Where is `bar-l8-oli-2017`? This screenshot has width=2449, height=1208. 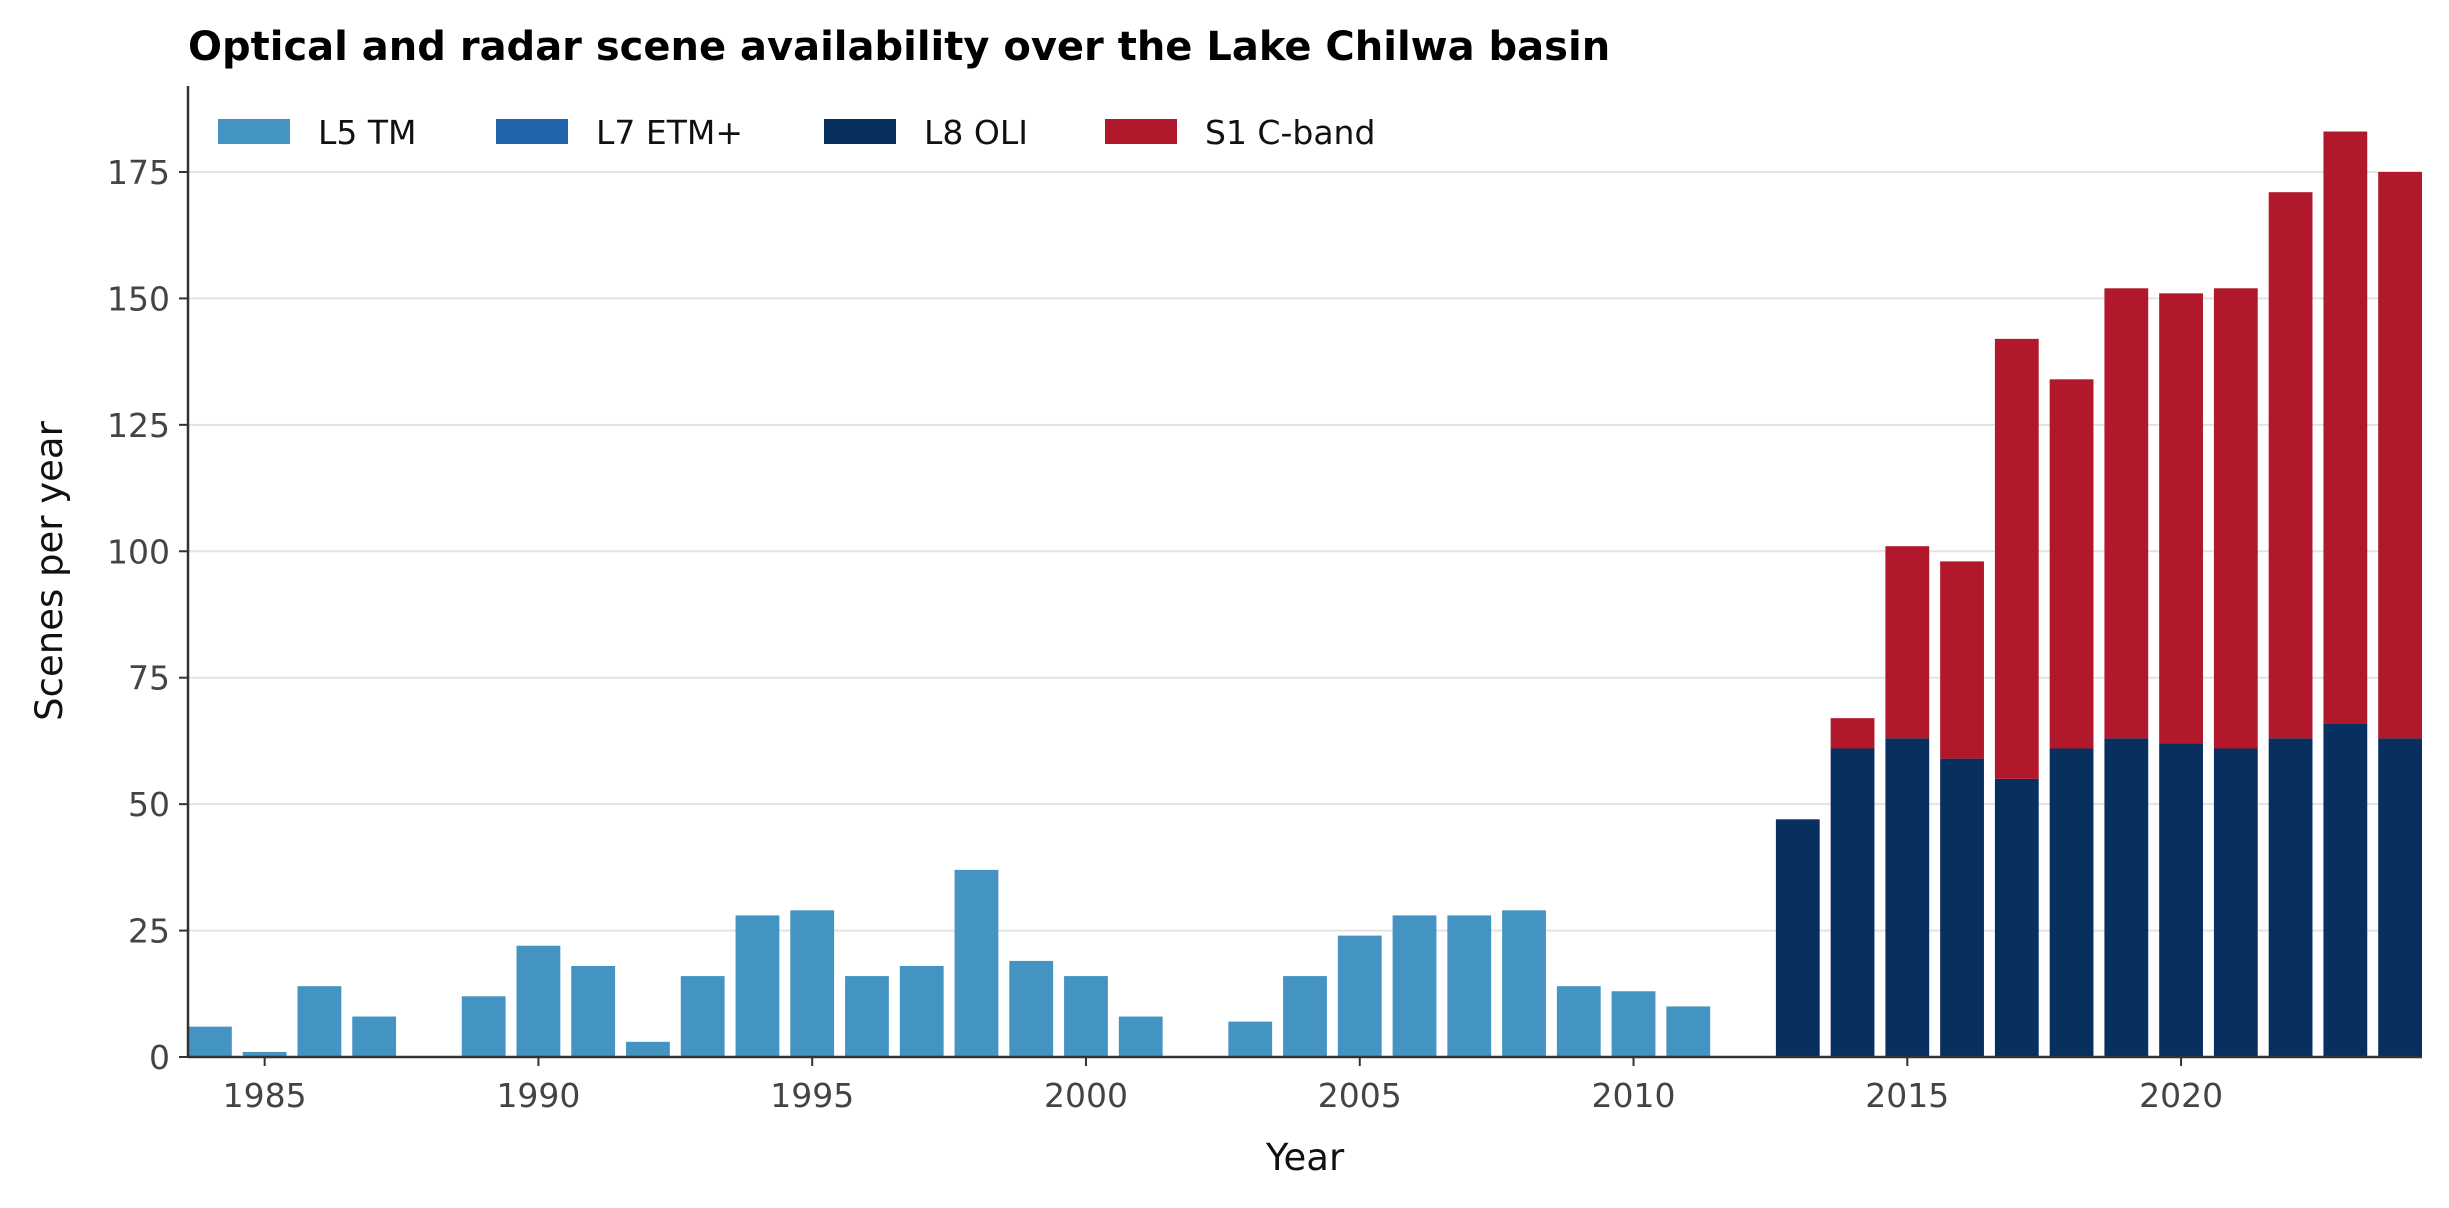 bar-l8-oli-2017 is located at coordinates (2016, 917).